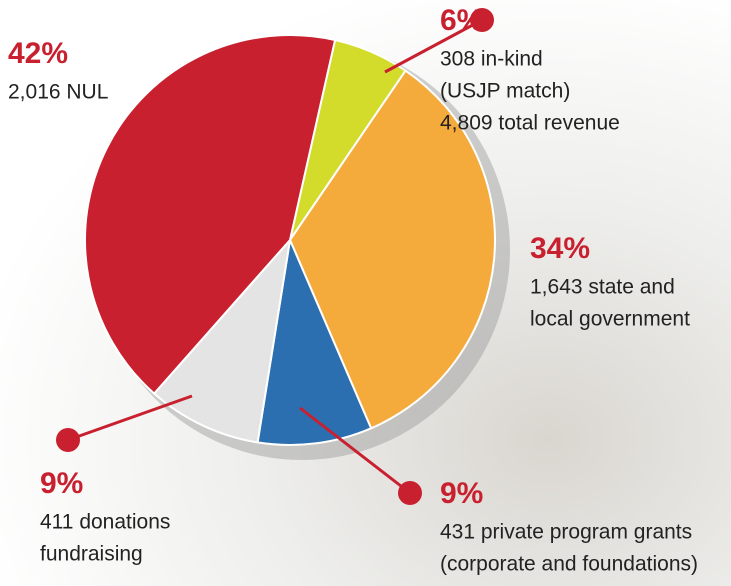 This screenshot has width=731, height=586. I want to click on slice-label: 1,643 state and, so click(602, 287).